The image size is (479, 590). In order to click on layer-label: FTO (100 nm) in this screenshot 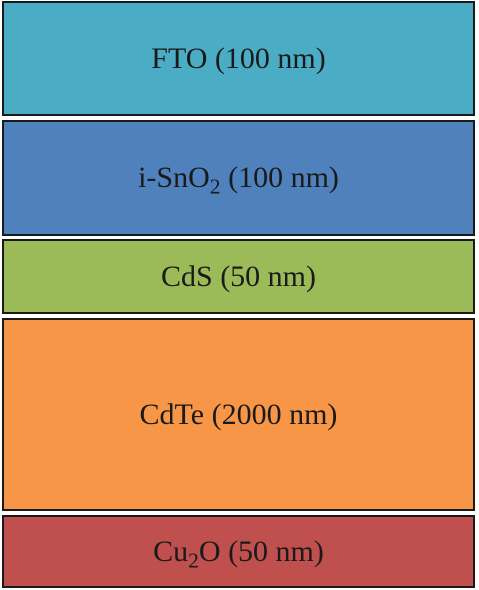, I will do `click(238, 58)`.